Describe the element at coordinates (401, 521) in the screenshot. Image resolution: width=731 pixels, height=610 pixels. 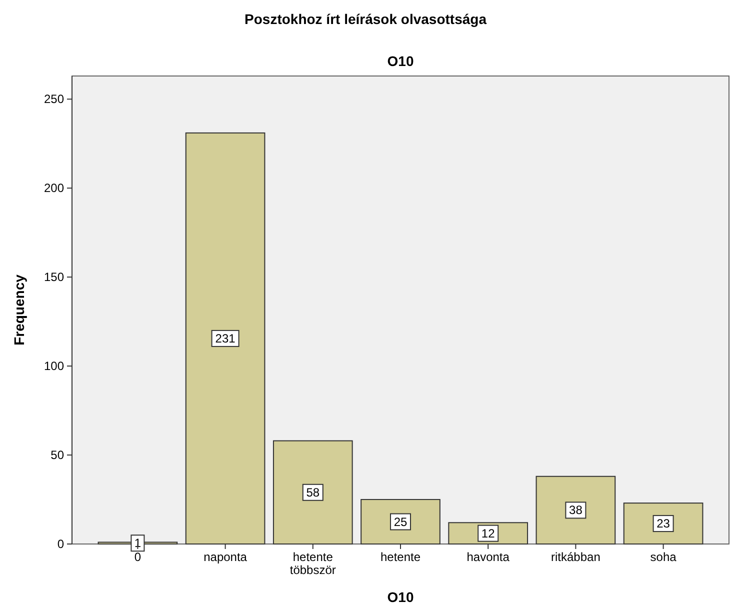
I see `data-label: 25` at that location.